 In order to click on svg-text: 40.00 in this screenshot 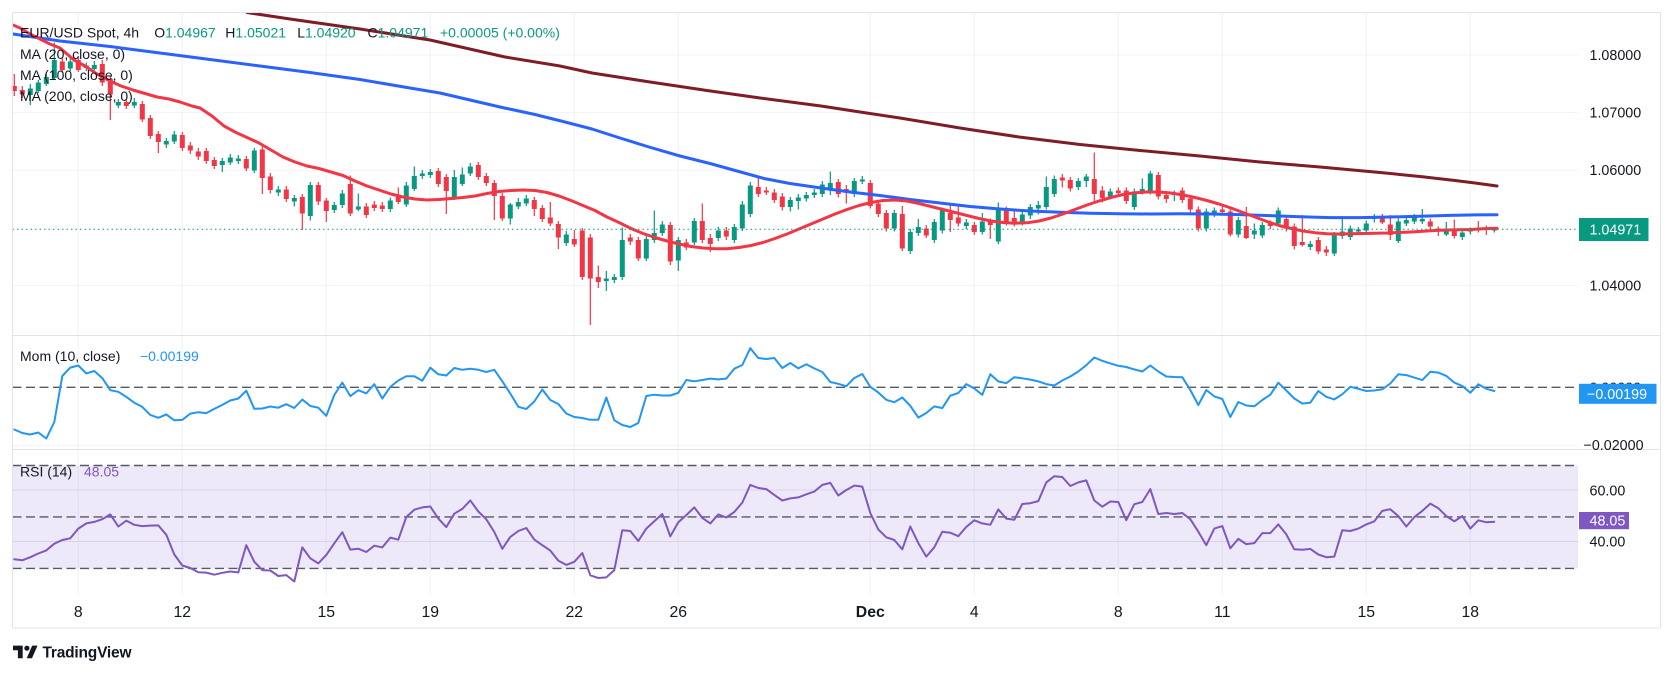, I will do `click(1608, 543)`.